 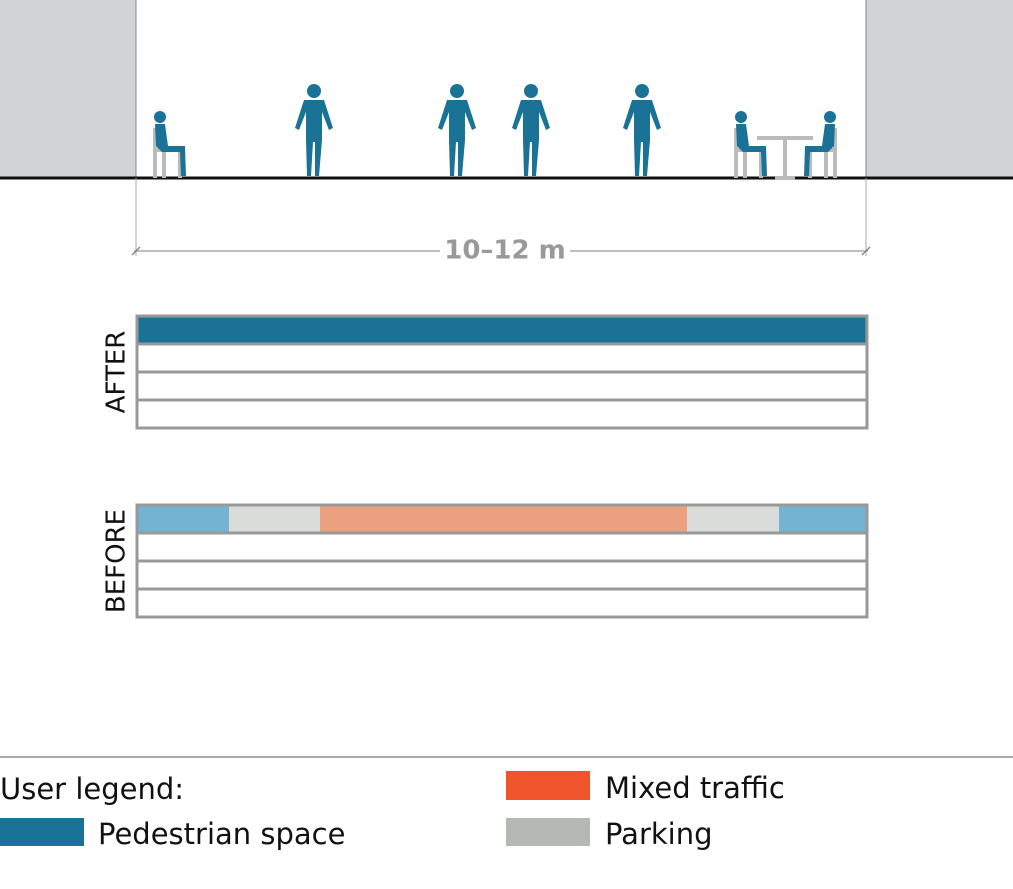 What do you see at coordinates (659, 834) in the screenshot?
I see `legend-label: Parking` at bounding box center [659, 834].